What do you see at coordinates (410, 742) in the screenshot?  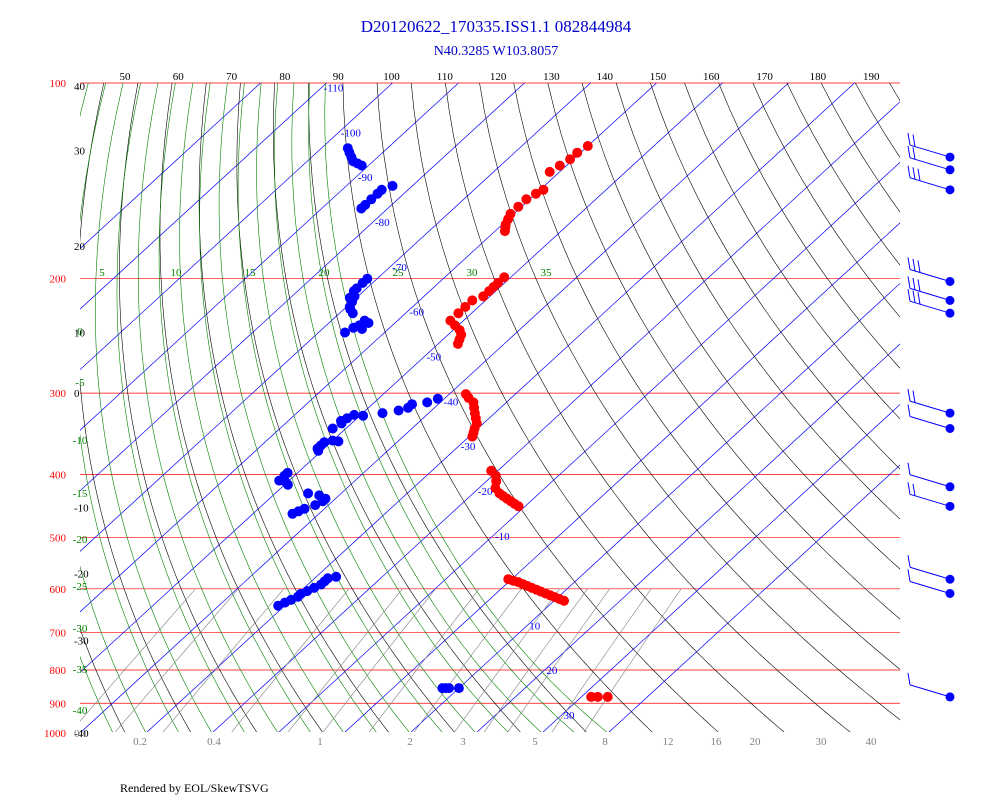 I see `mixing-ratio-label: 2` at bounding box center [410, 742].